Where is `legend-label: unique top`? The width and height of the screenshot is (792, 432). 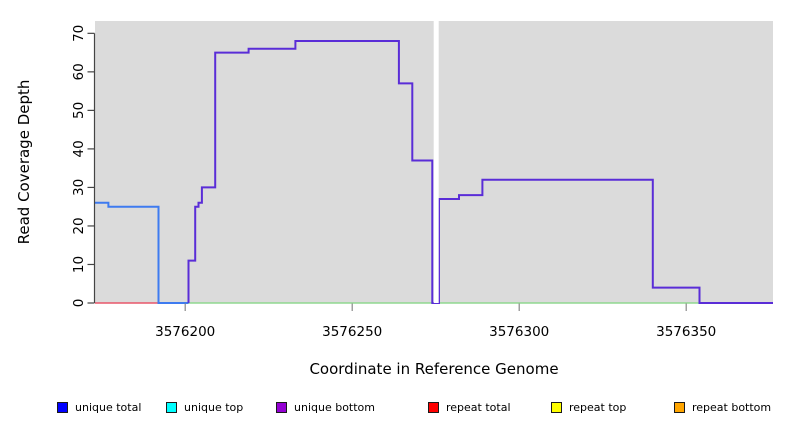
legend-label: unique top is located at coordinates (214, 407).